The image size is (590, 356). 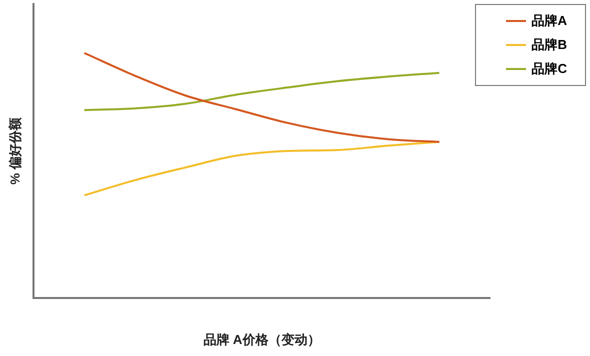 I want to click on legend-label: 品牌B, so click(x=549, y=45).